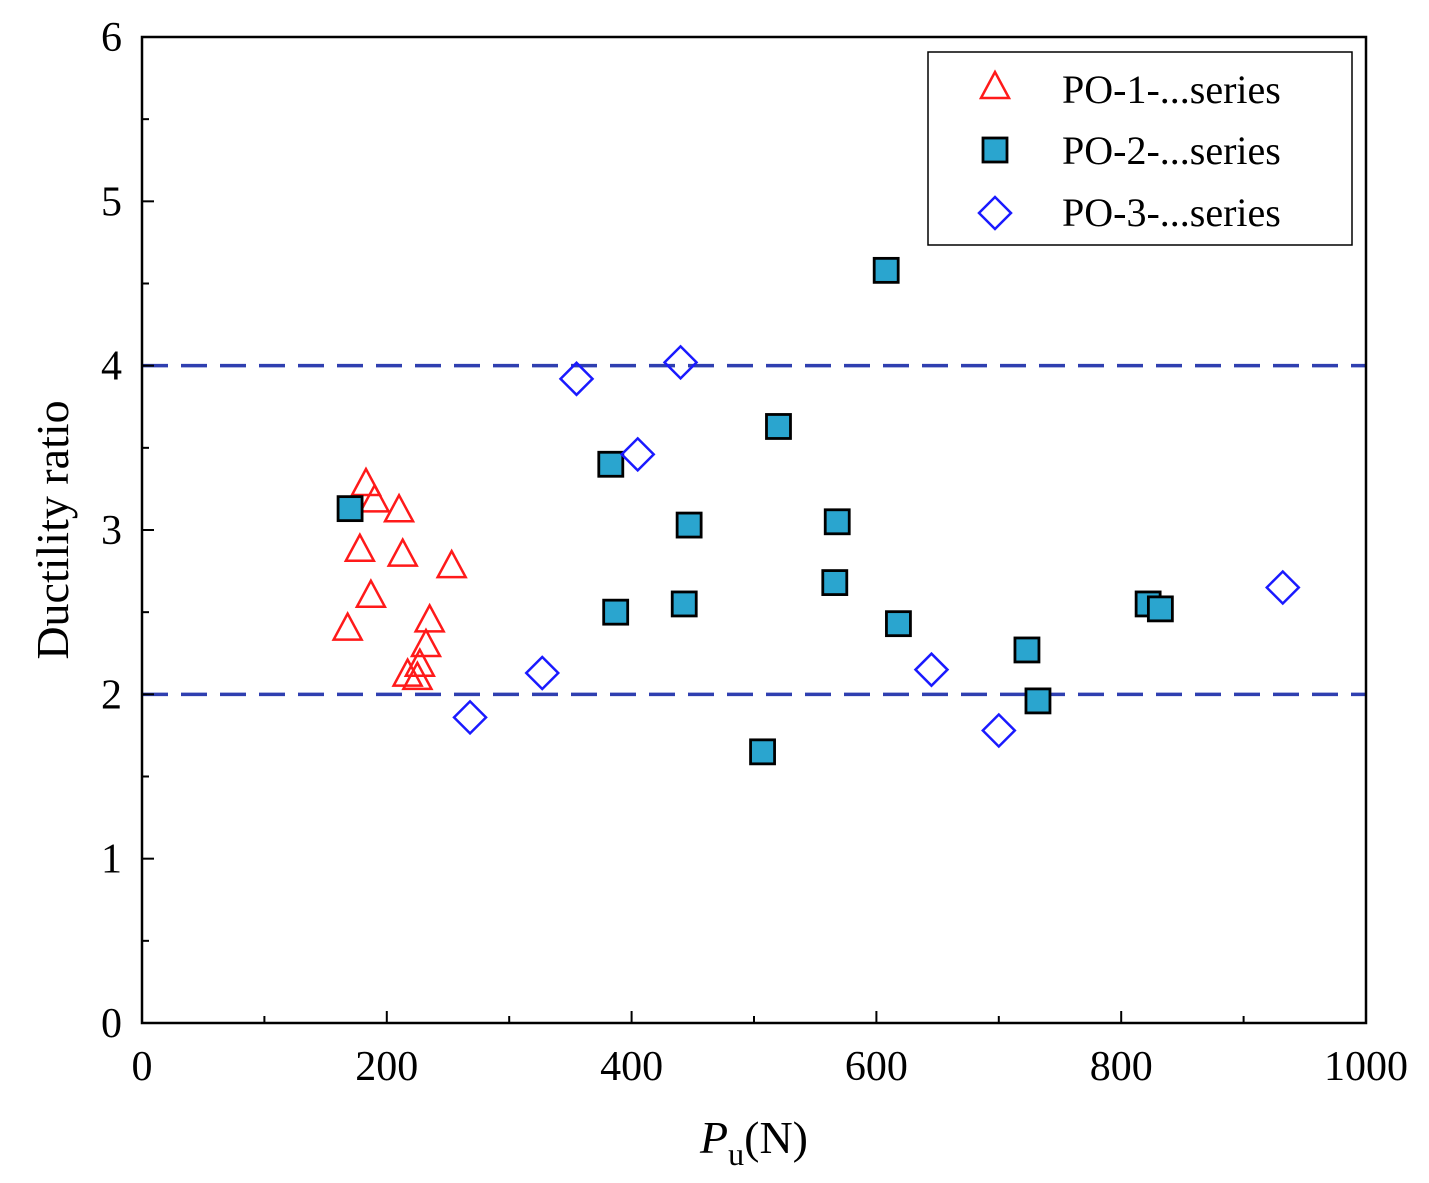  What do you see at coordinates (631, 1067) in the screenshot?
I see `x-tick-label: 400` at bounding box center [631, 1067].